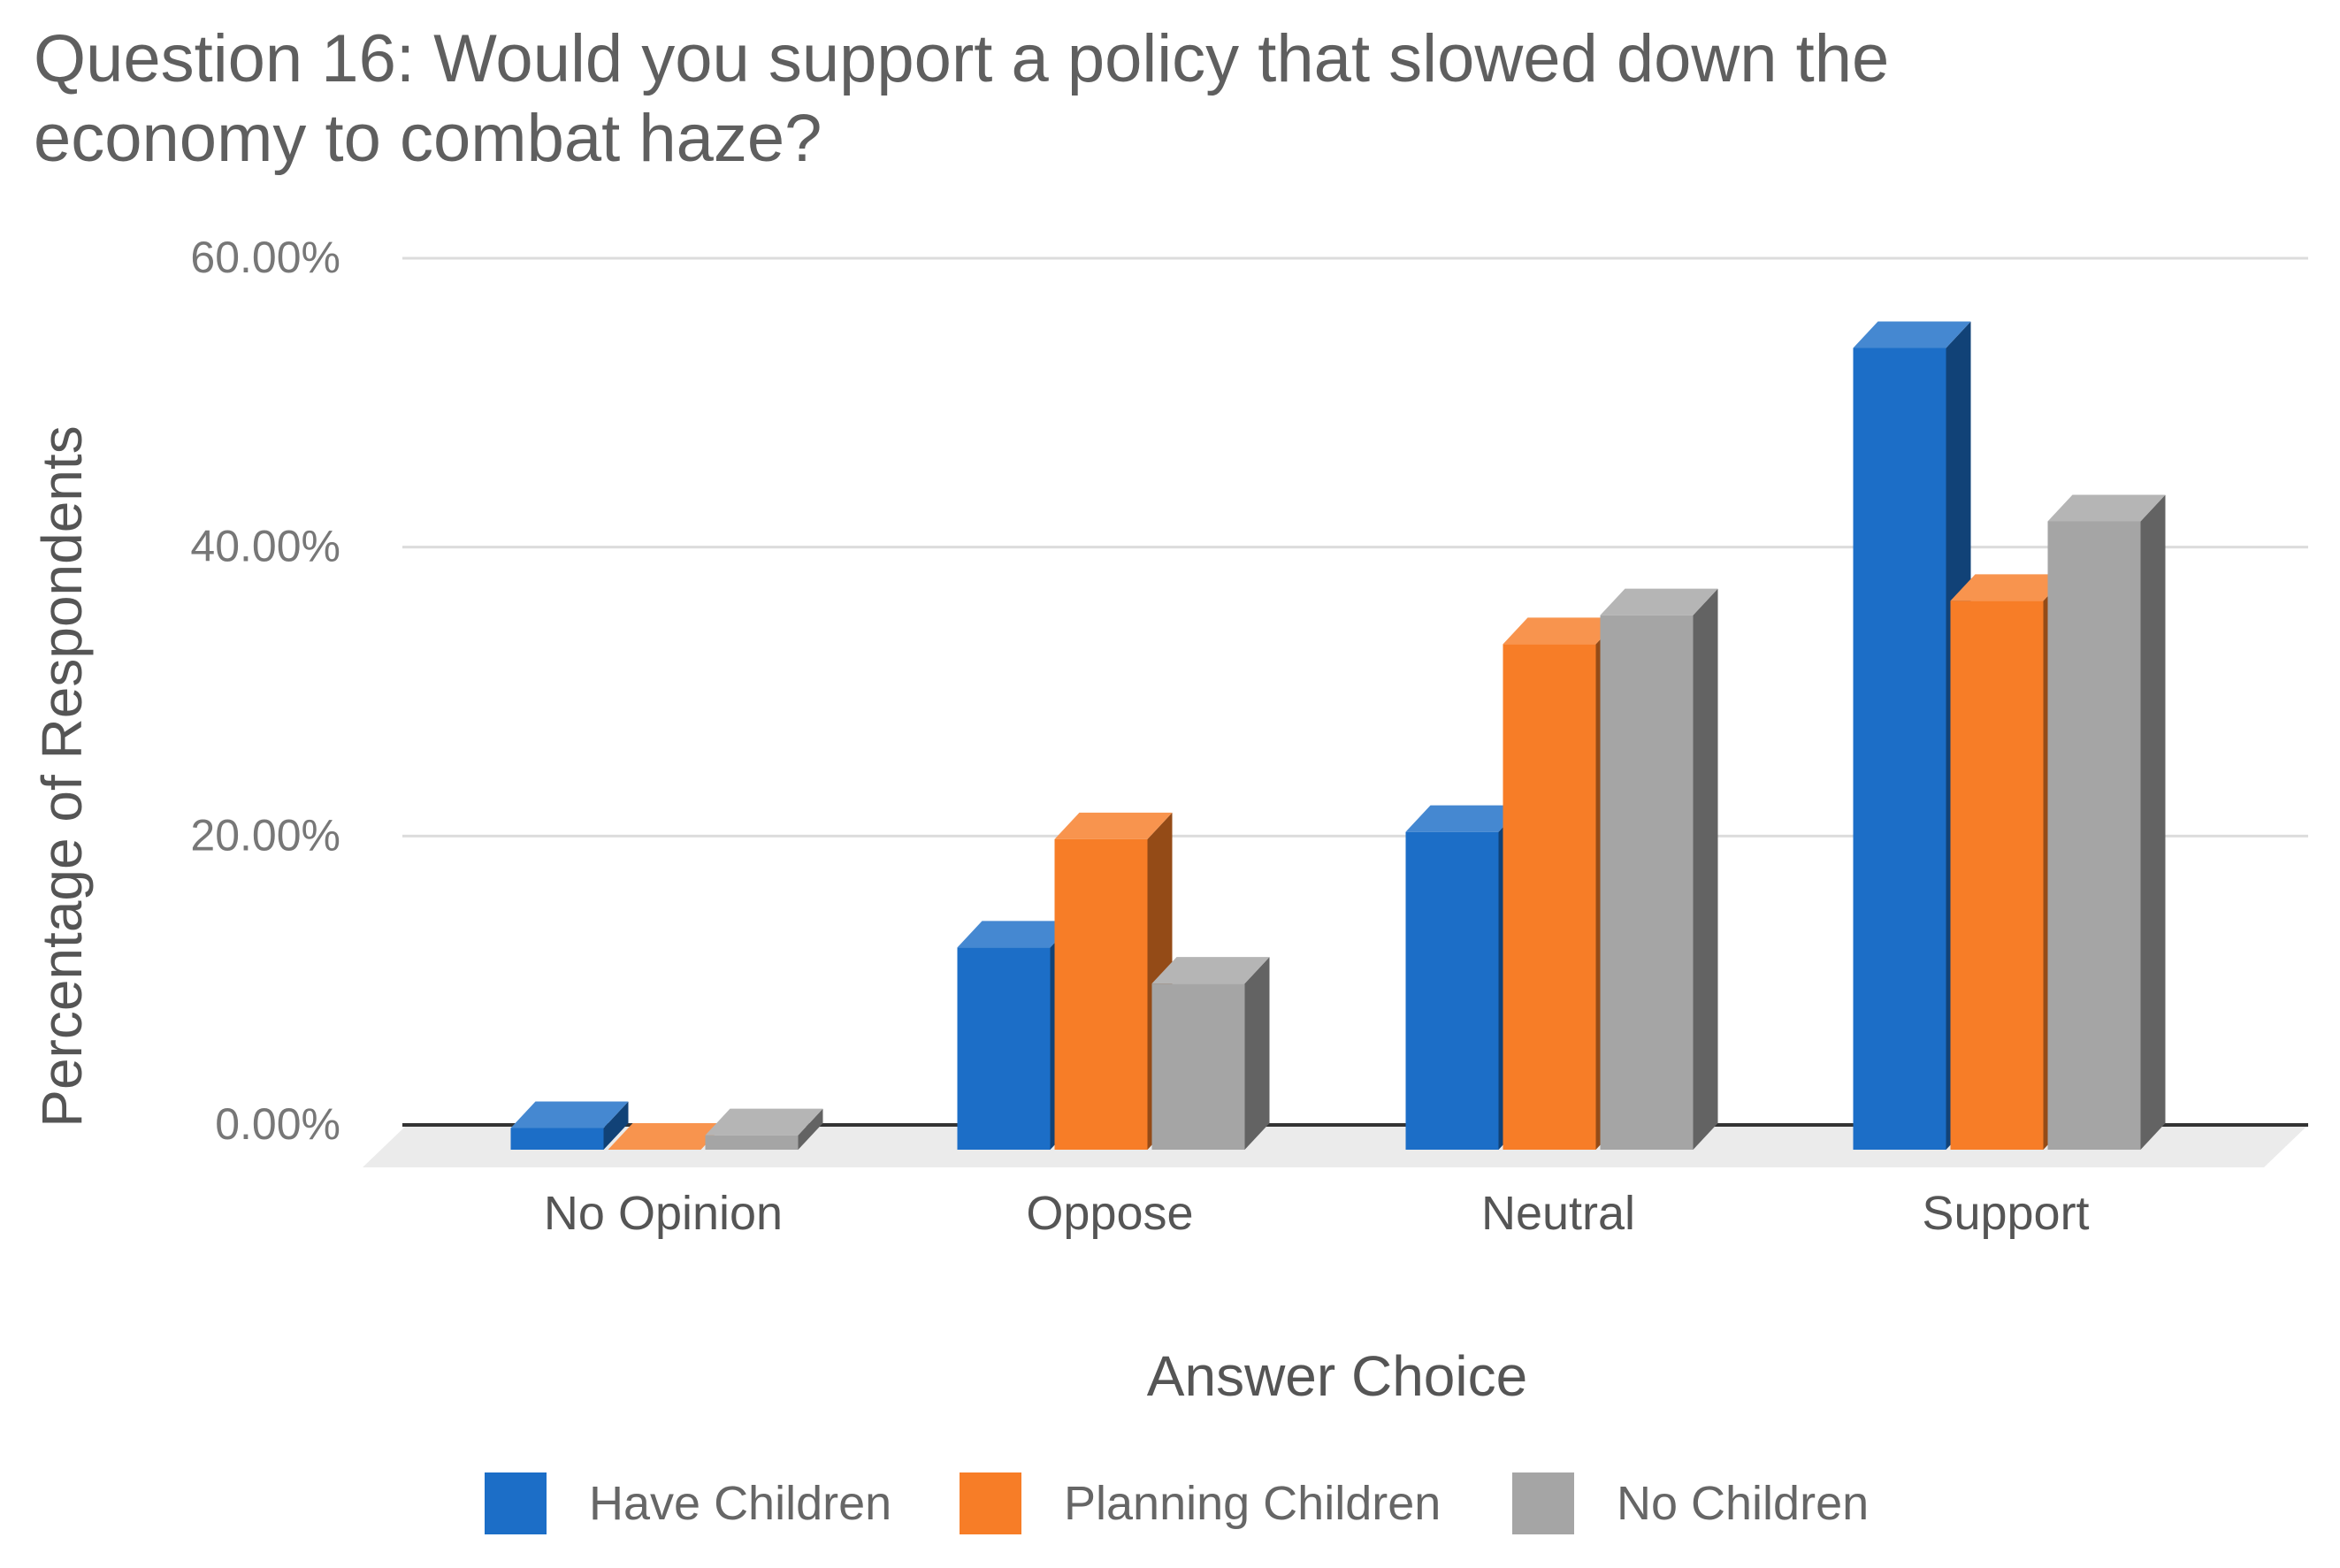 This screenshot has height=1568, width=2340. I want to click on bar-no-opinion-planning-children, so click(667, 1136).